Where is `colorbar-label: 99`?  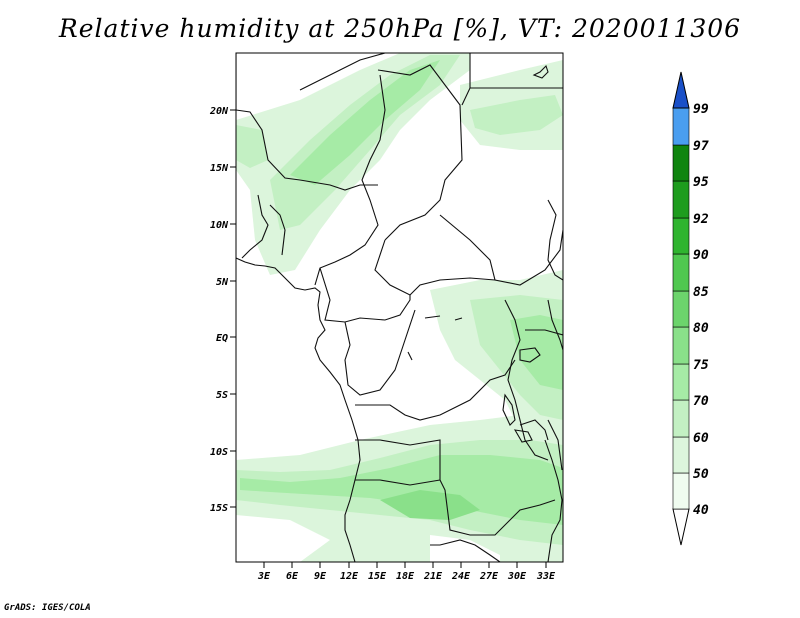
colorbar-label: 99 is located at coordinates (701, 109).